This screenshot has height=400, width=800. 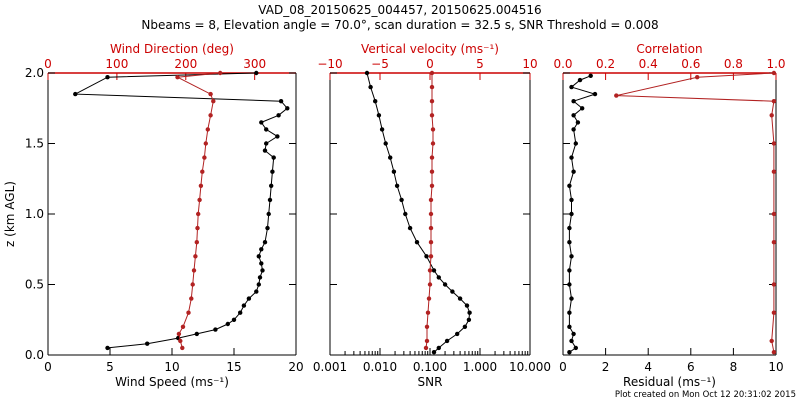 What do you see at coordinates (430, 367) in the screenshot?
I see `bottom-tick-label: 0.100` at bounding box center [430, 367].